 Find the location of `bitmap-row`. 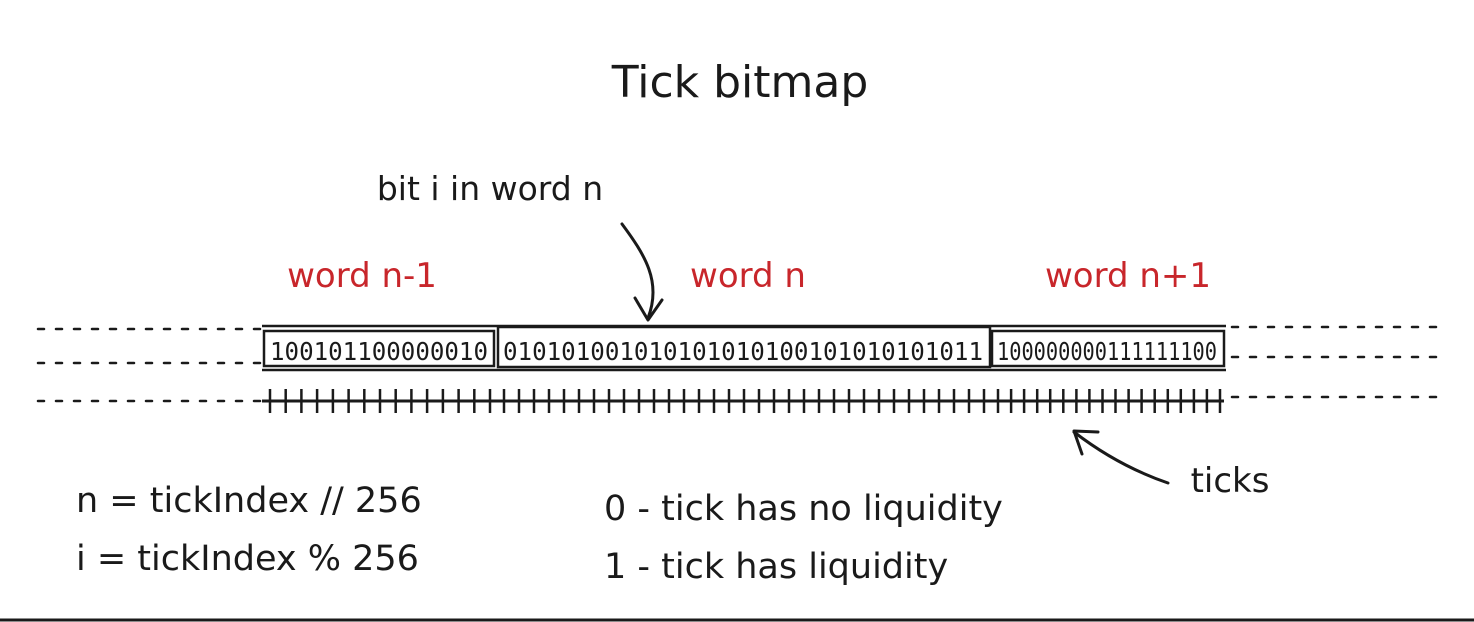

bitmap-row is located at coordinates (744, 348).